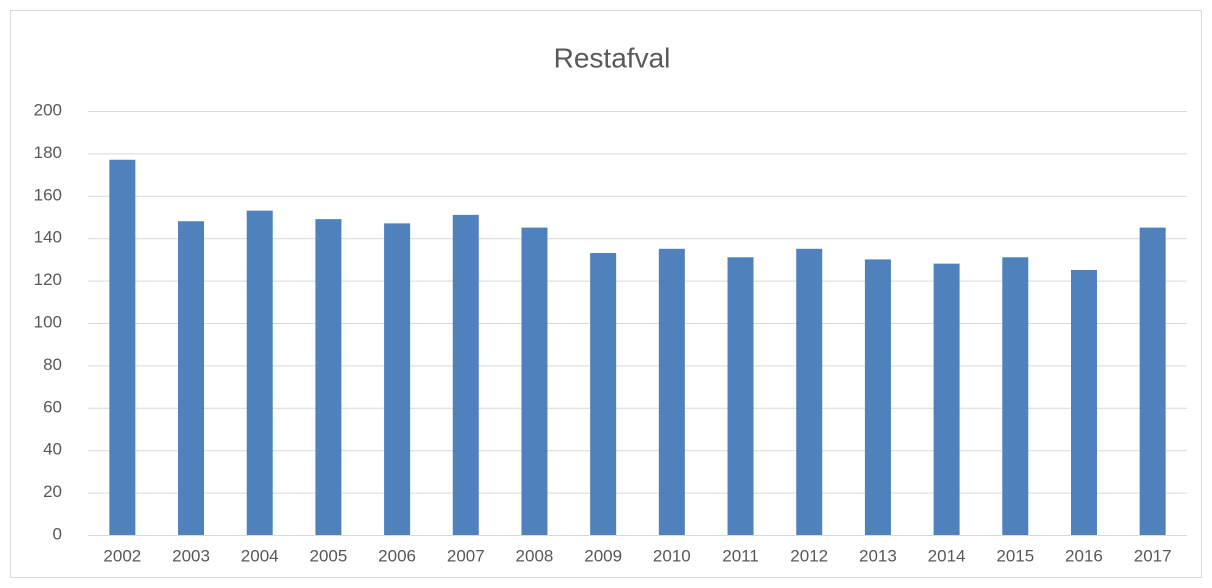  Describe the element at coordinates (809, 555) in the screenshot. I see `x-tick-label: 2012` at that location.